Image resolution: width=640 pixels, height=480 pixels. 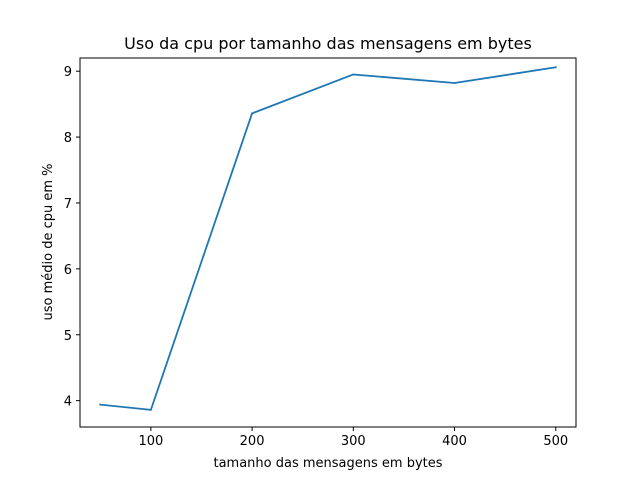 What do you see at coordinates (68, 402) in the screenshot?
I see `y-tick-label: 4` at bounding box center [68, 402].